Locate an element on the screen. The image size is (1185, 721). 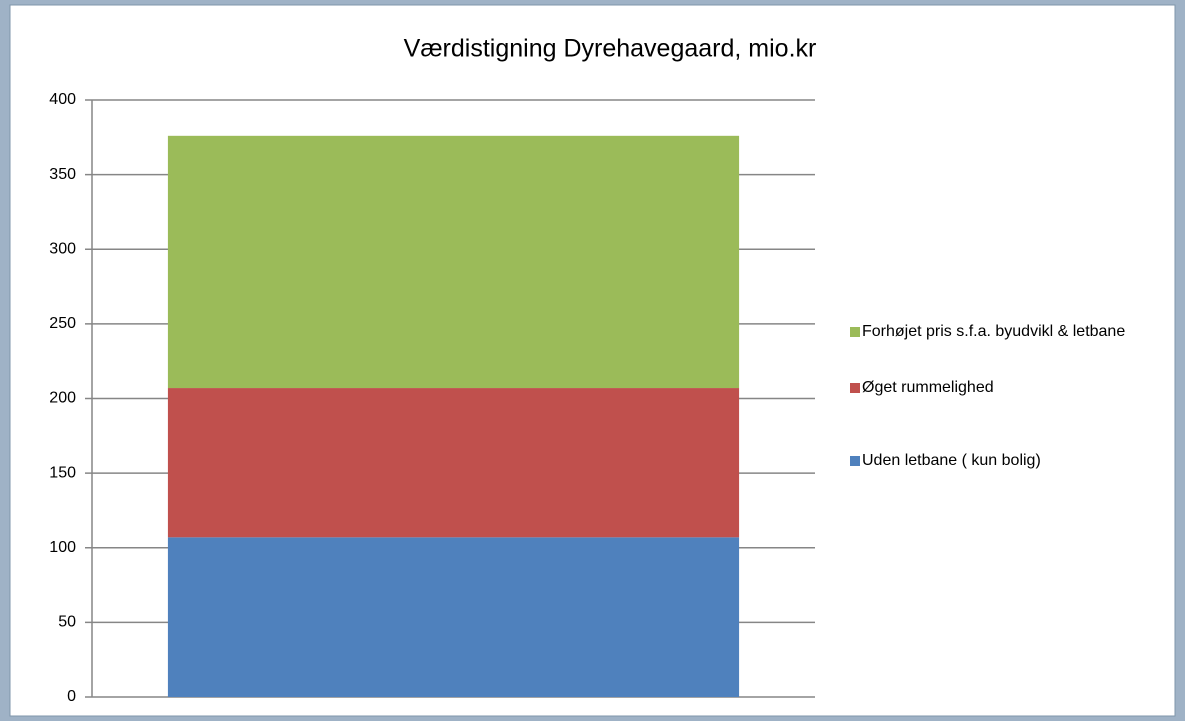
legend-entry: Forhøjet pris s.f.a. byudvikl & letbane is located at coordinates (994, 331).